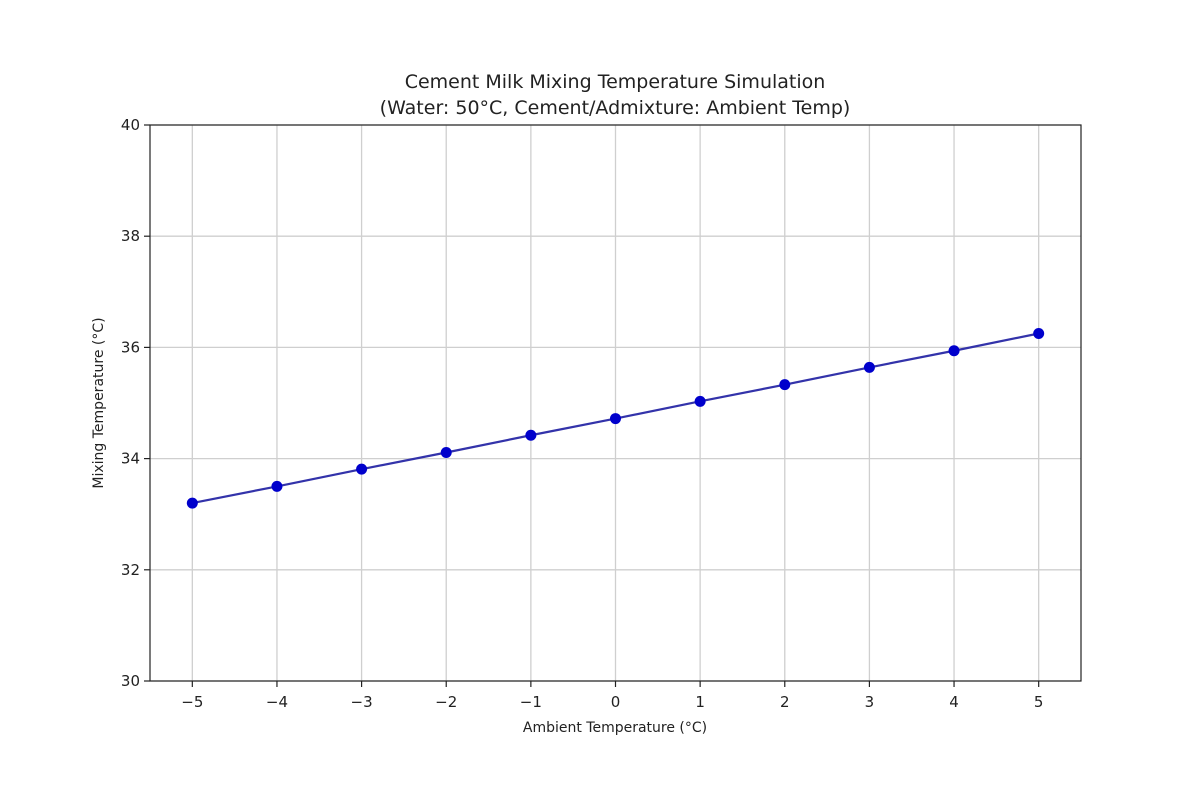 This screenshot has width=1200, height=798. I want to click on x-tick-label: −2, so click(446, 702).